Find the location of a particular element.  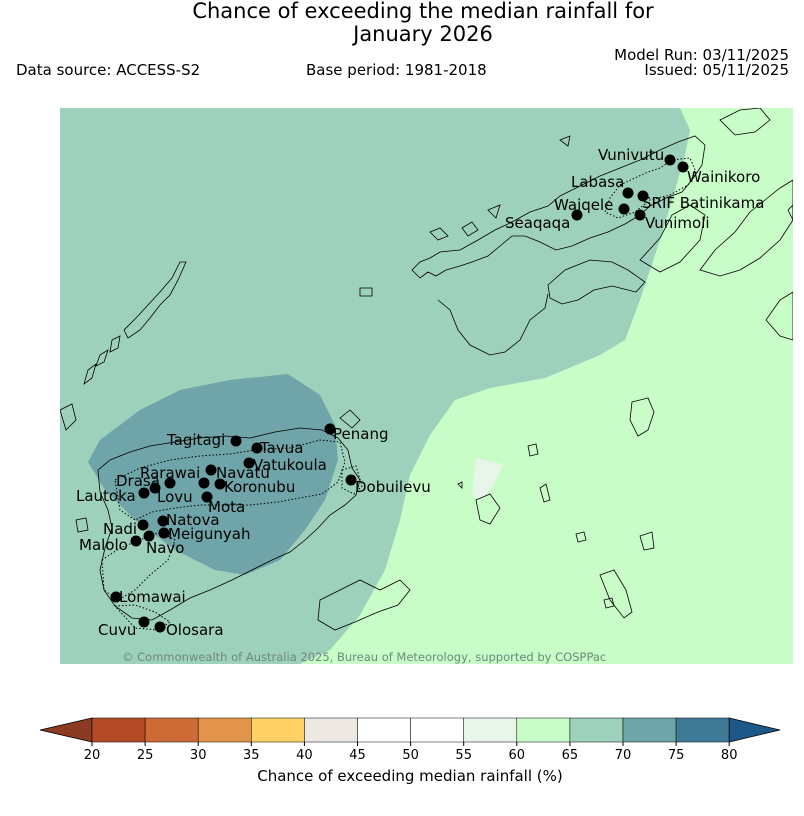

station-vatukoula: Vatukoula is located at coordinates (285, 465).